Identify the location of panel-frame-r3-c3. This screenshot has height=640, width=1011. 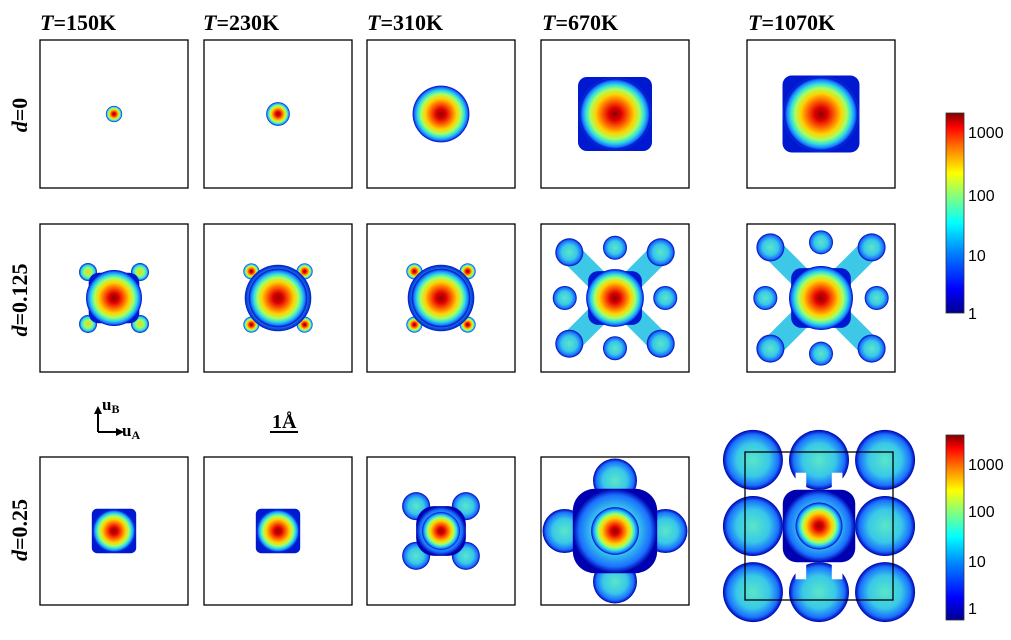
(441, 531).